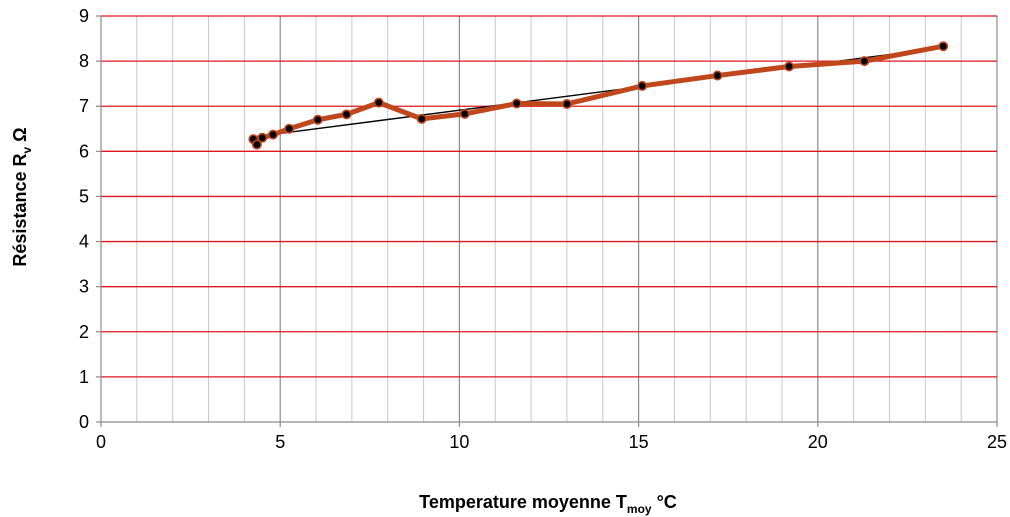 The width and height of the screenshot is (1010, 517). Describe the element at coordinates (459, 442) in the screenshot. I see `x-tick-label: 10` at that location.